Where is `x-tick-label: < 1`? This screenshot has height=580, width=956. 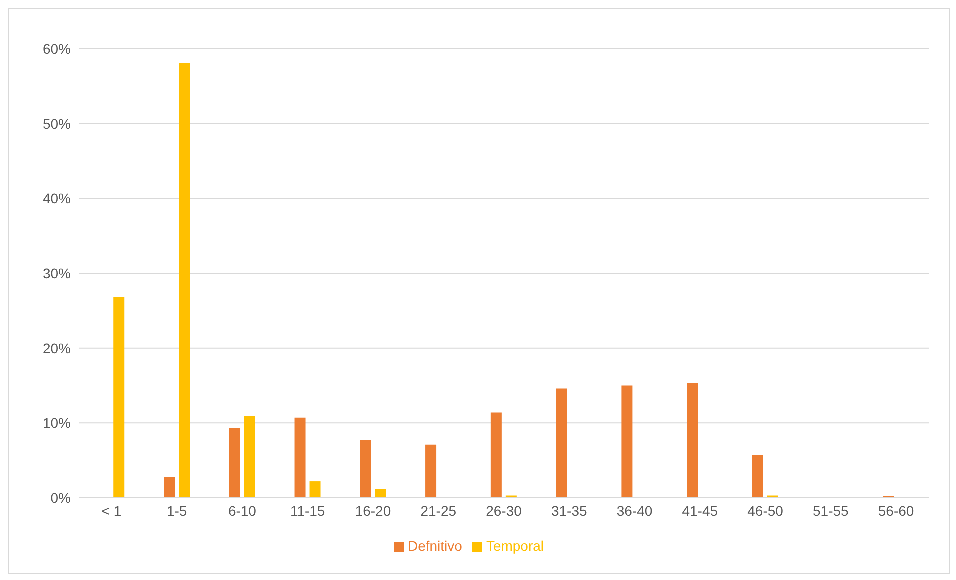 x-tick-label: < 1 is located at coordinates (112, 510).